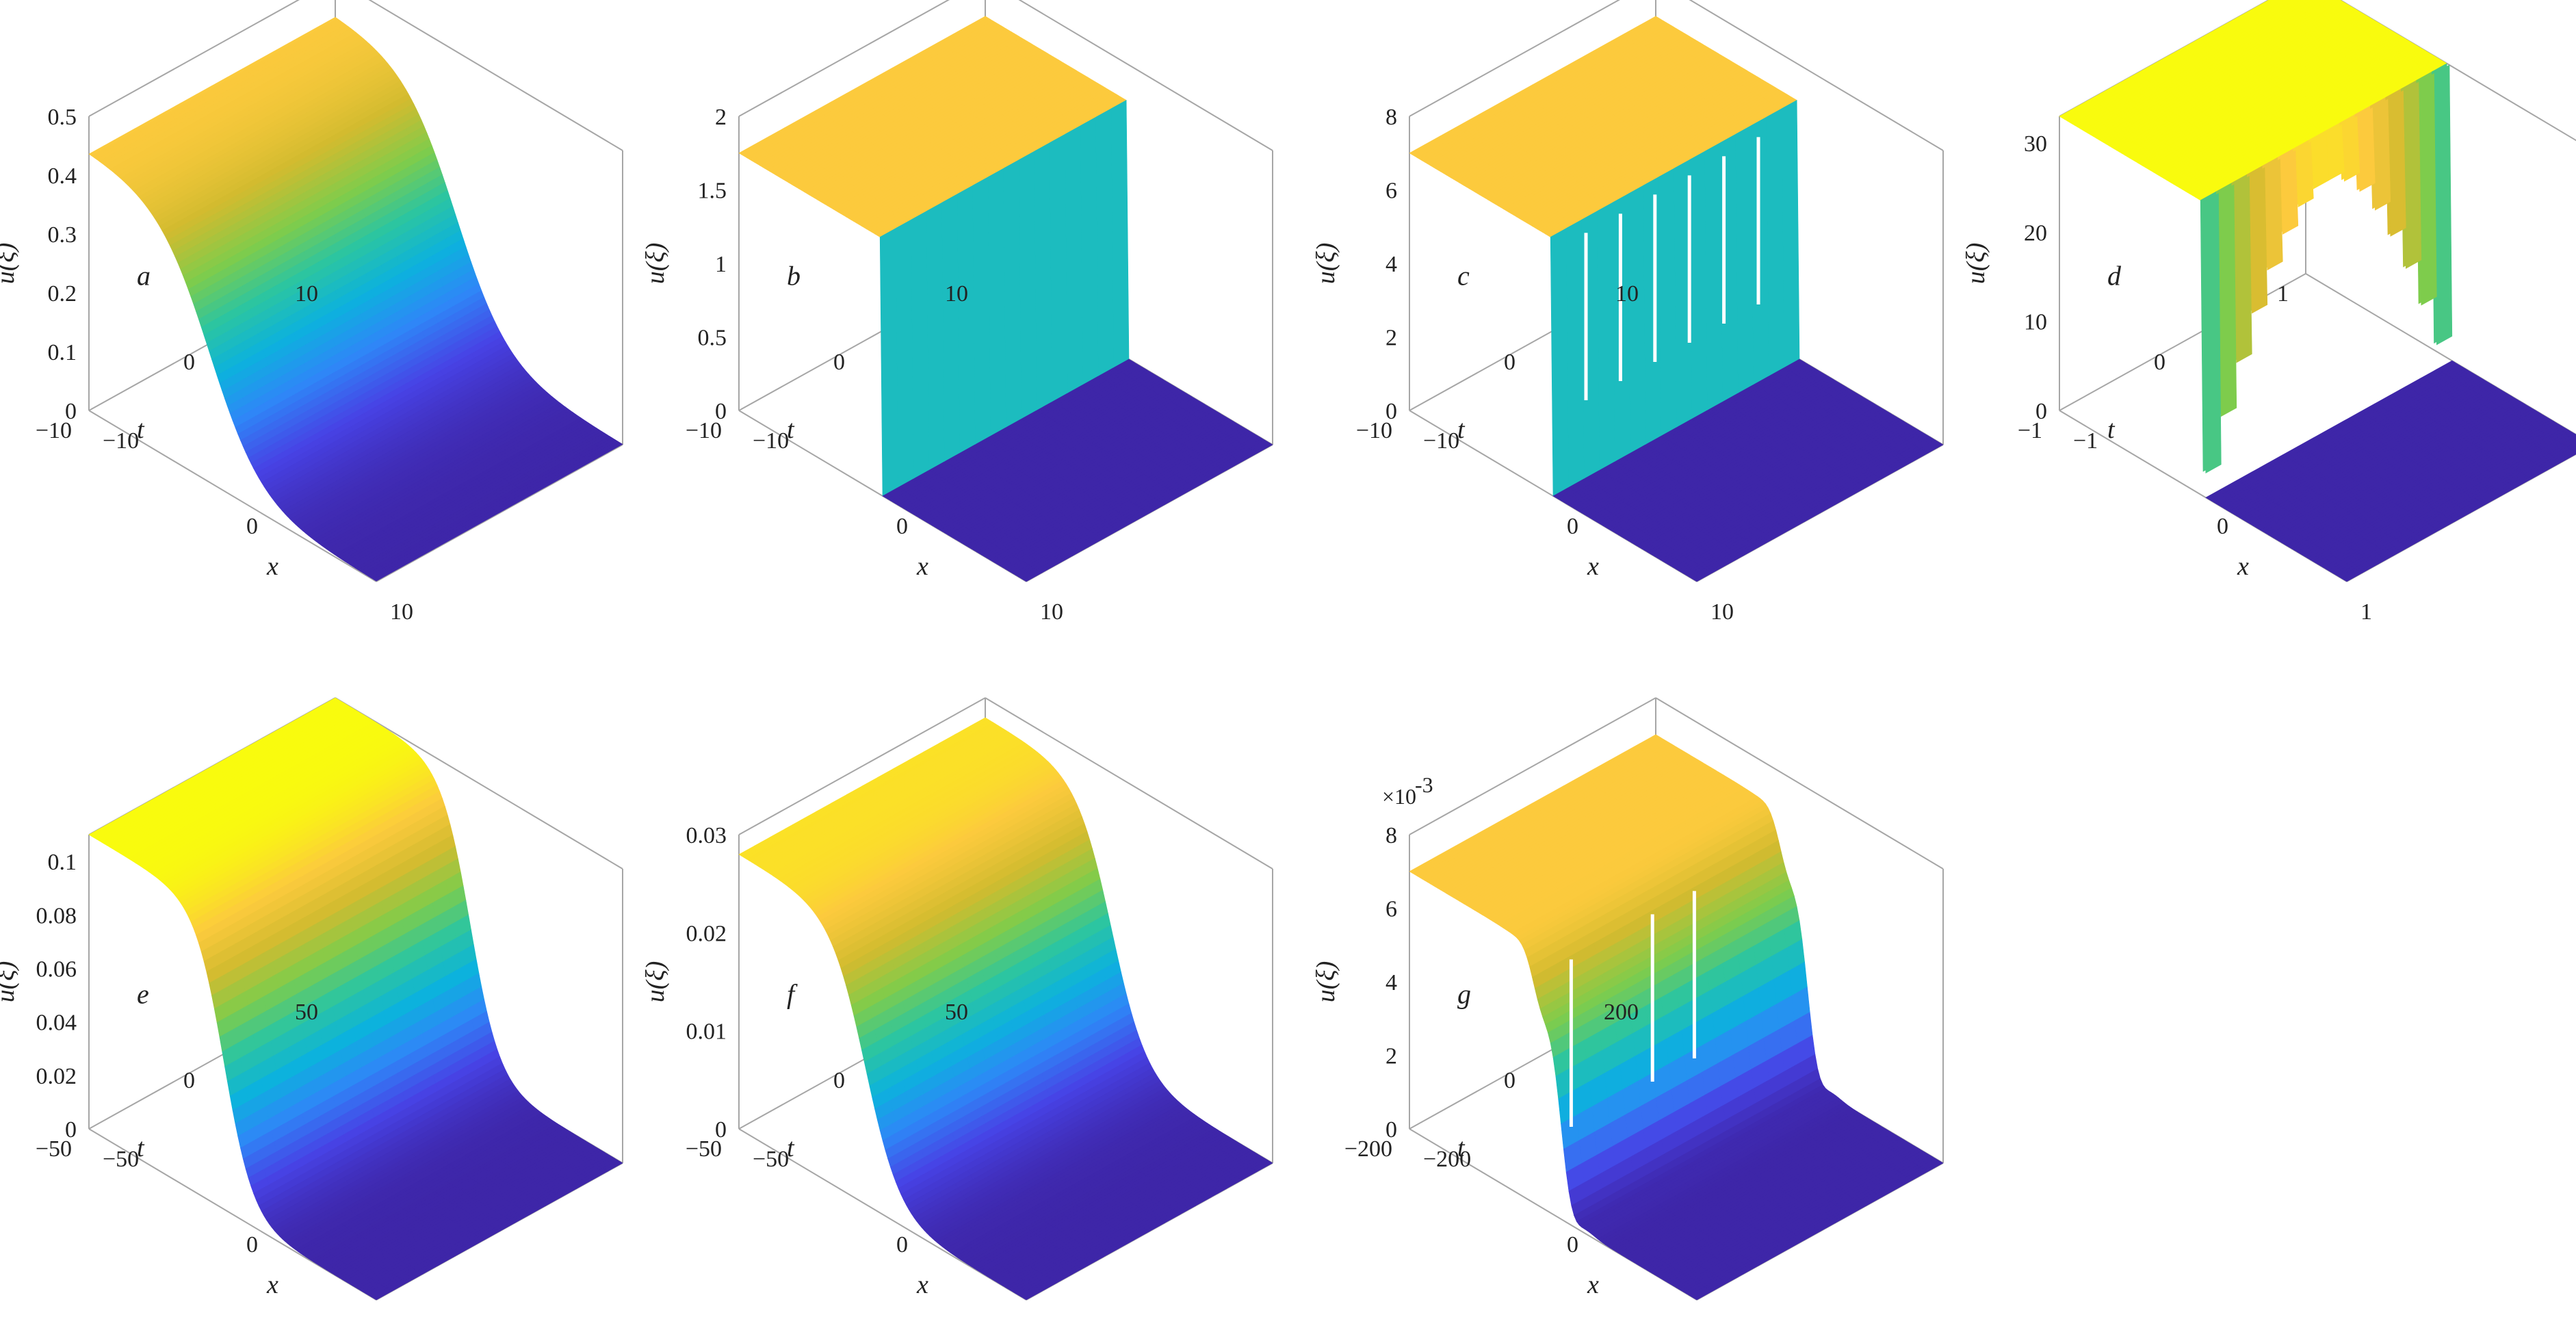 The image size is (2576, 1317). Describe the element at coordinates (721, 265) in the screenshot. I see `z-tick-label: 1` at that location.